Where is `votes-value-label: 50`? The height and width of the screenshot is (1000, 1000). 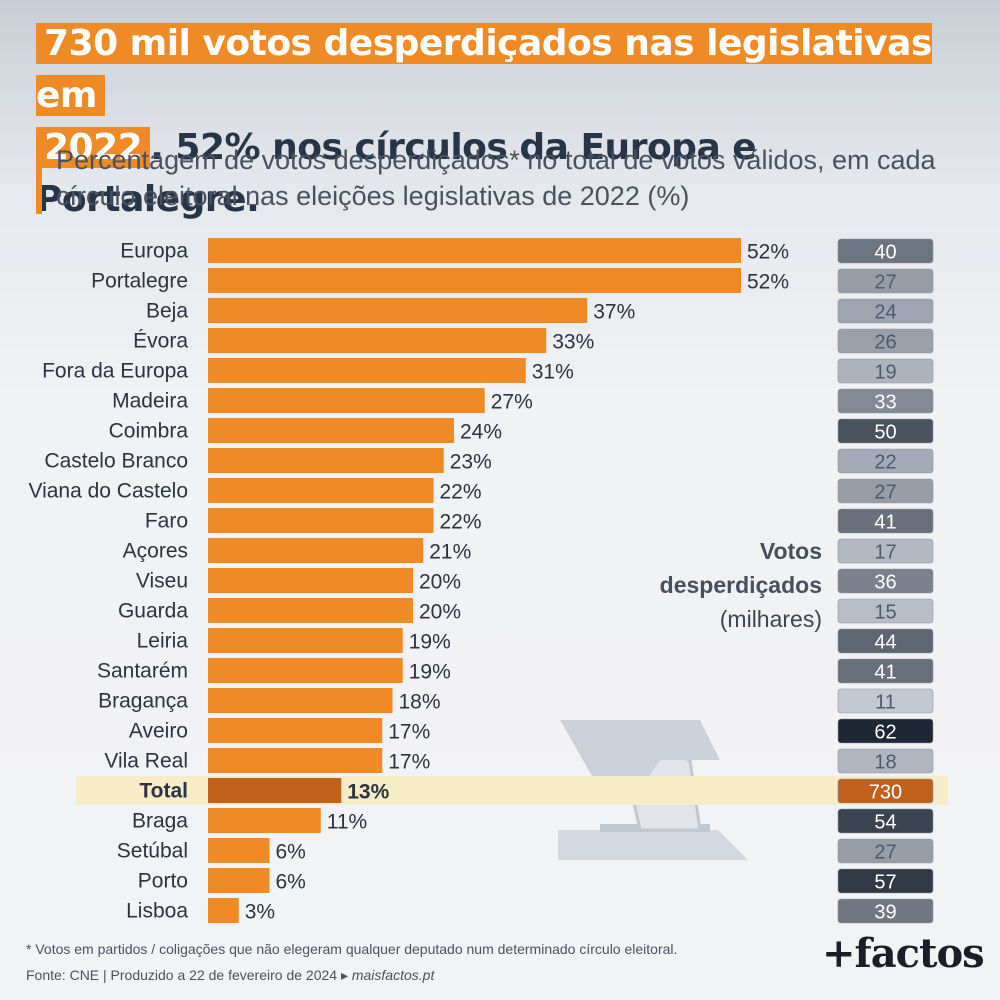 votes-value-label: 50 is located at coordinates (885, 433).